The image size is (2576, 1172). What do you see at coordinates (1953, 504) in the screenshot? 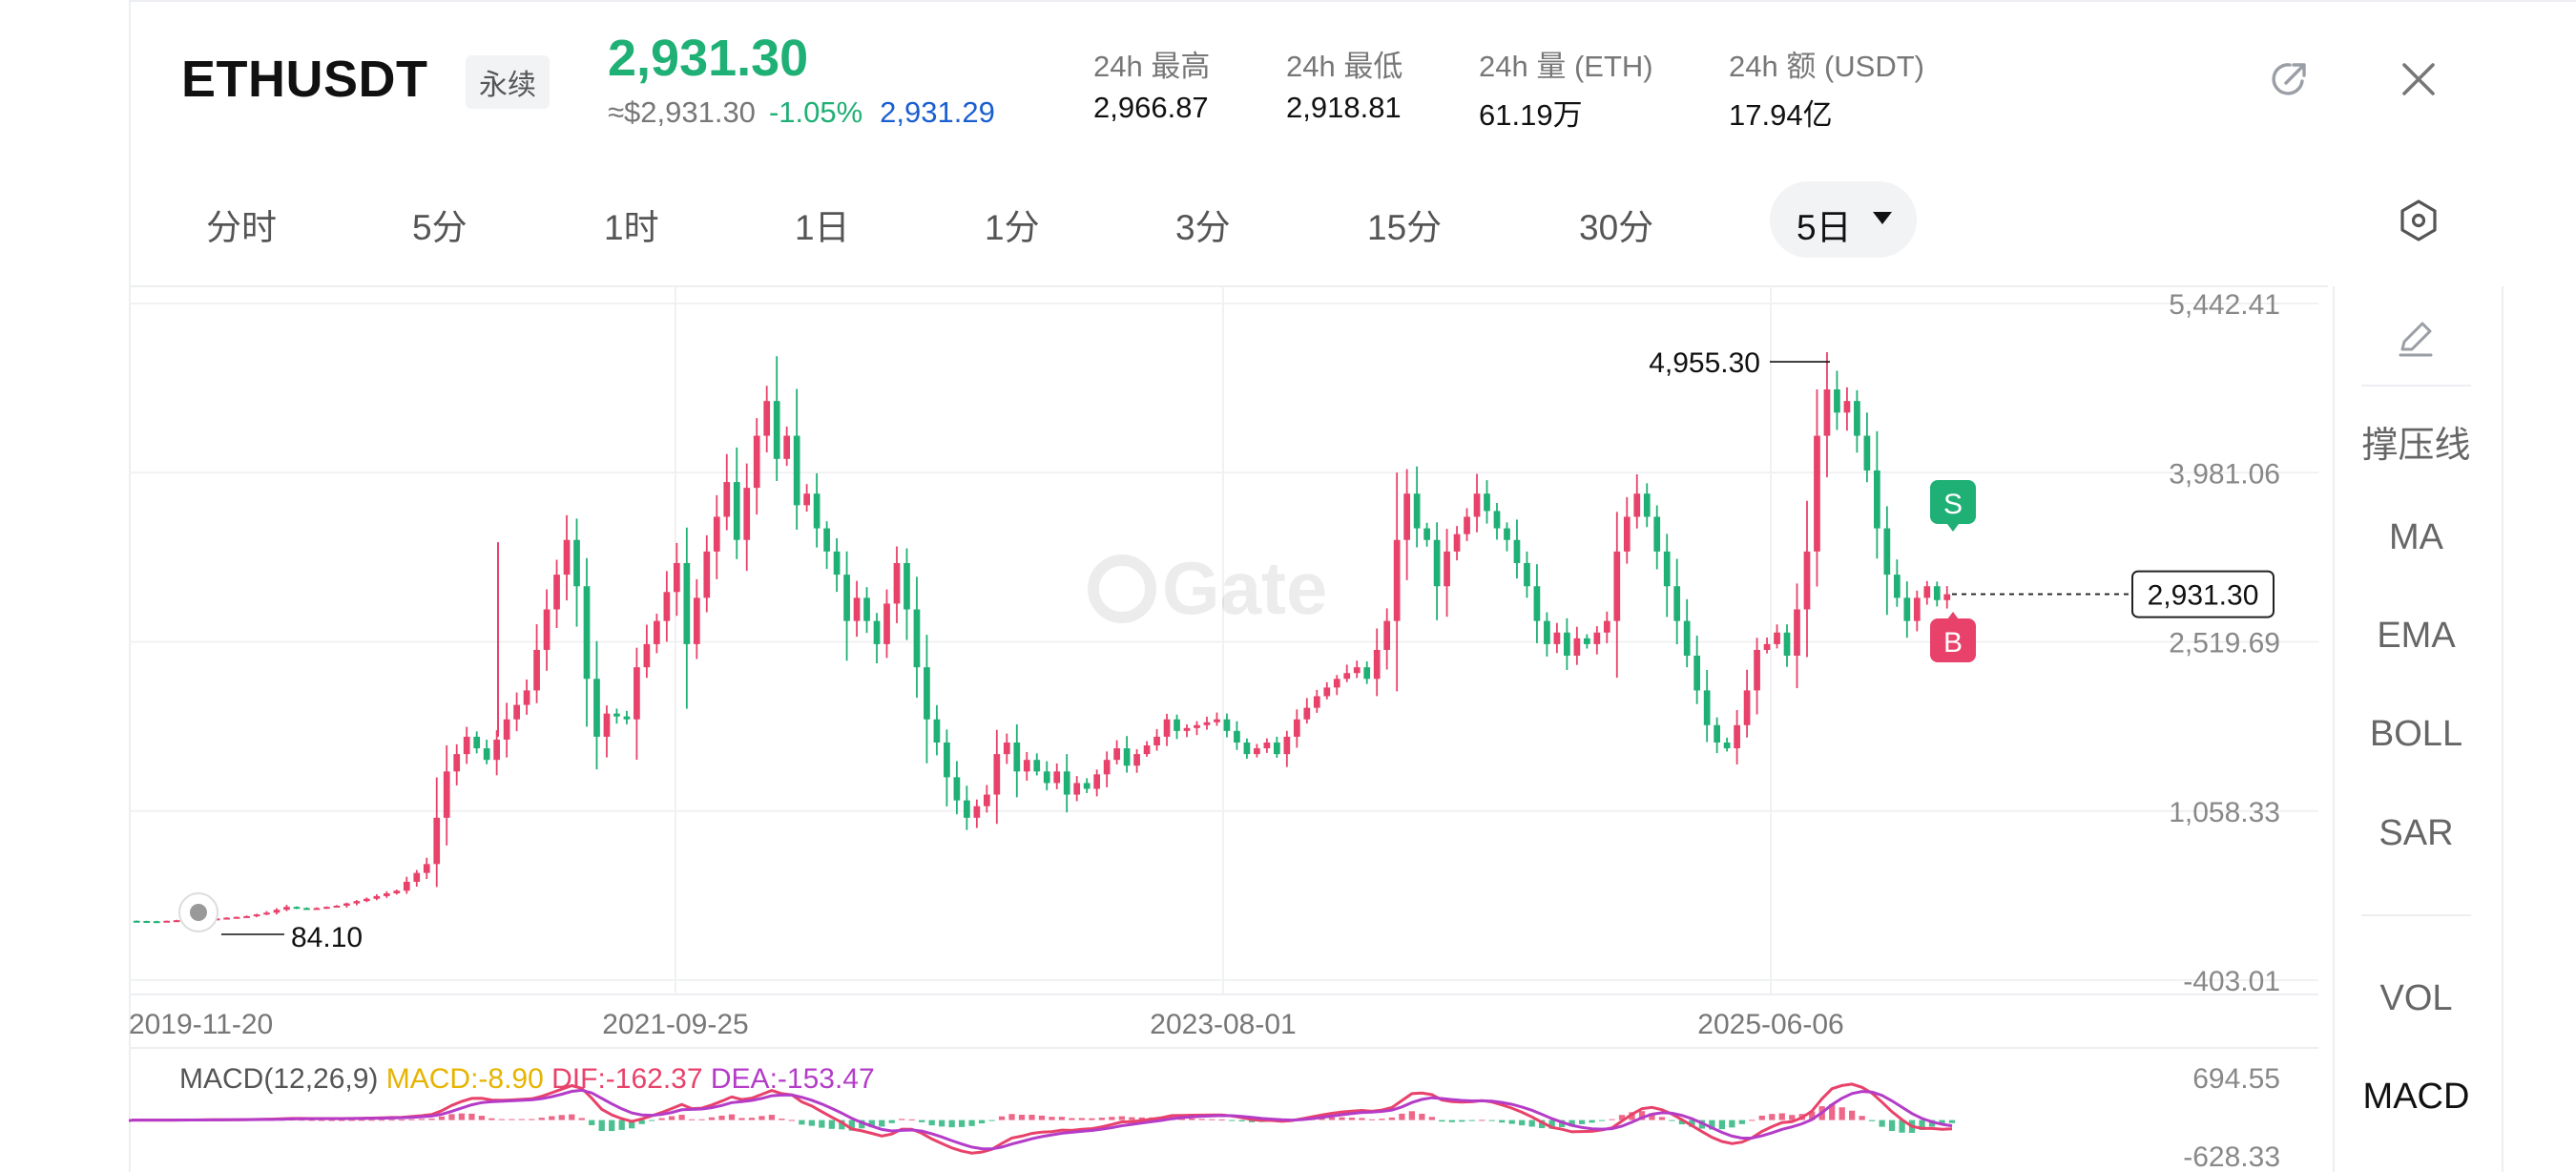
I see `sell-marker-text: S` at bounding box center [1953, 504].